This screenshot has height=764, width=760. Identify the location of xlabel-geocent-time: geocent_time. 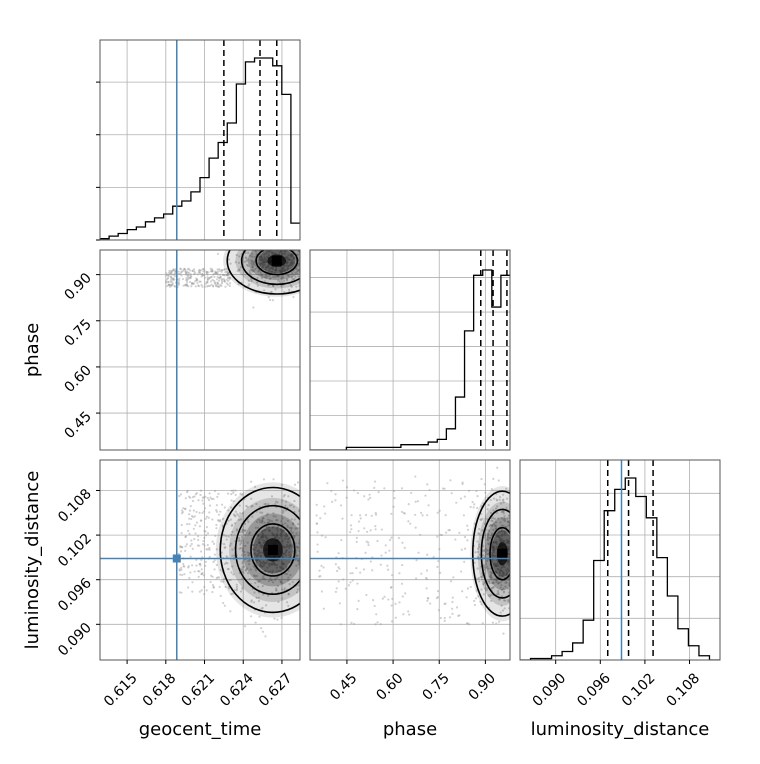
(200, 729).